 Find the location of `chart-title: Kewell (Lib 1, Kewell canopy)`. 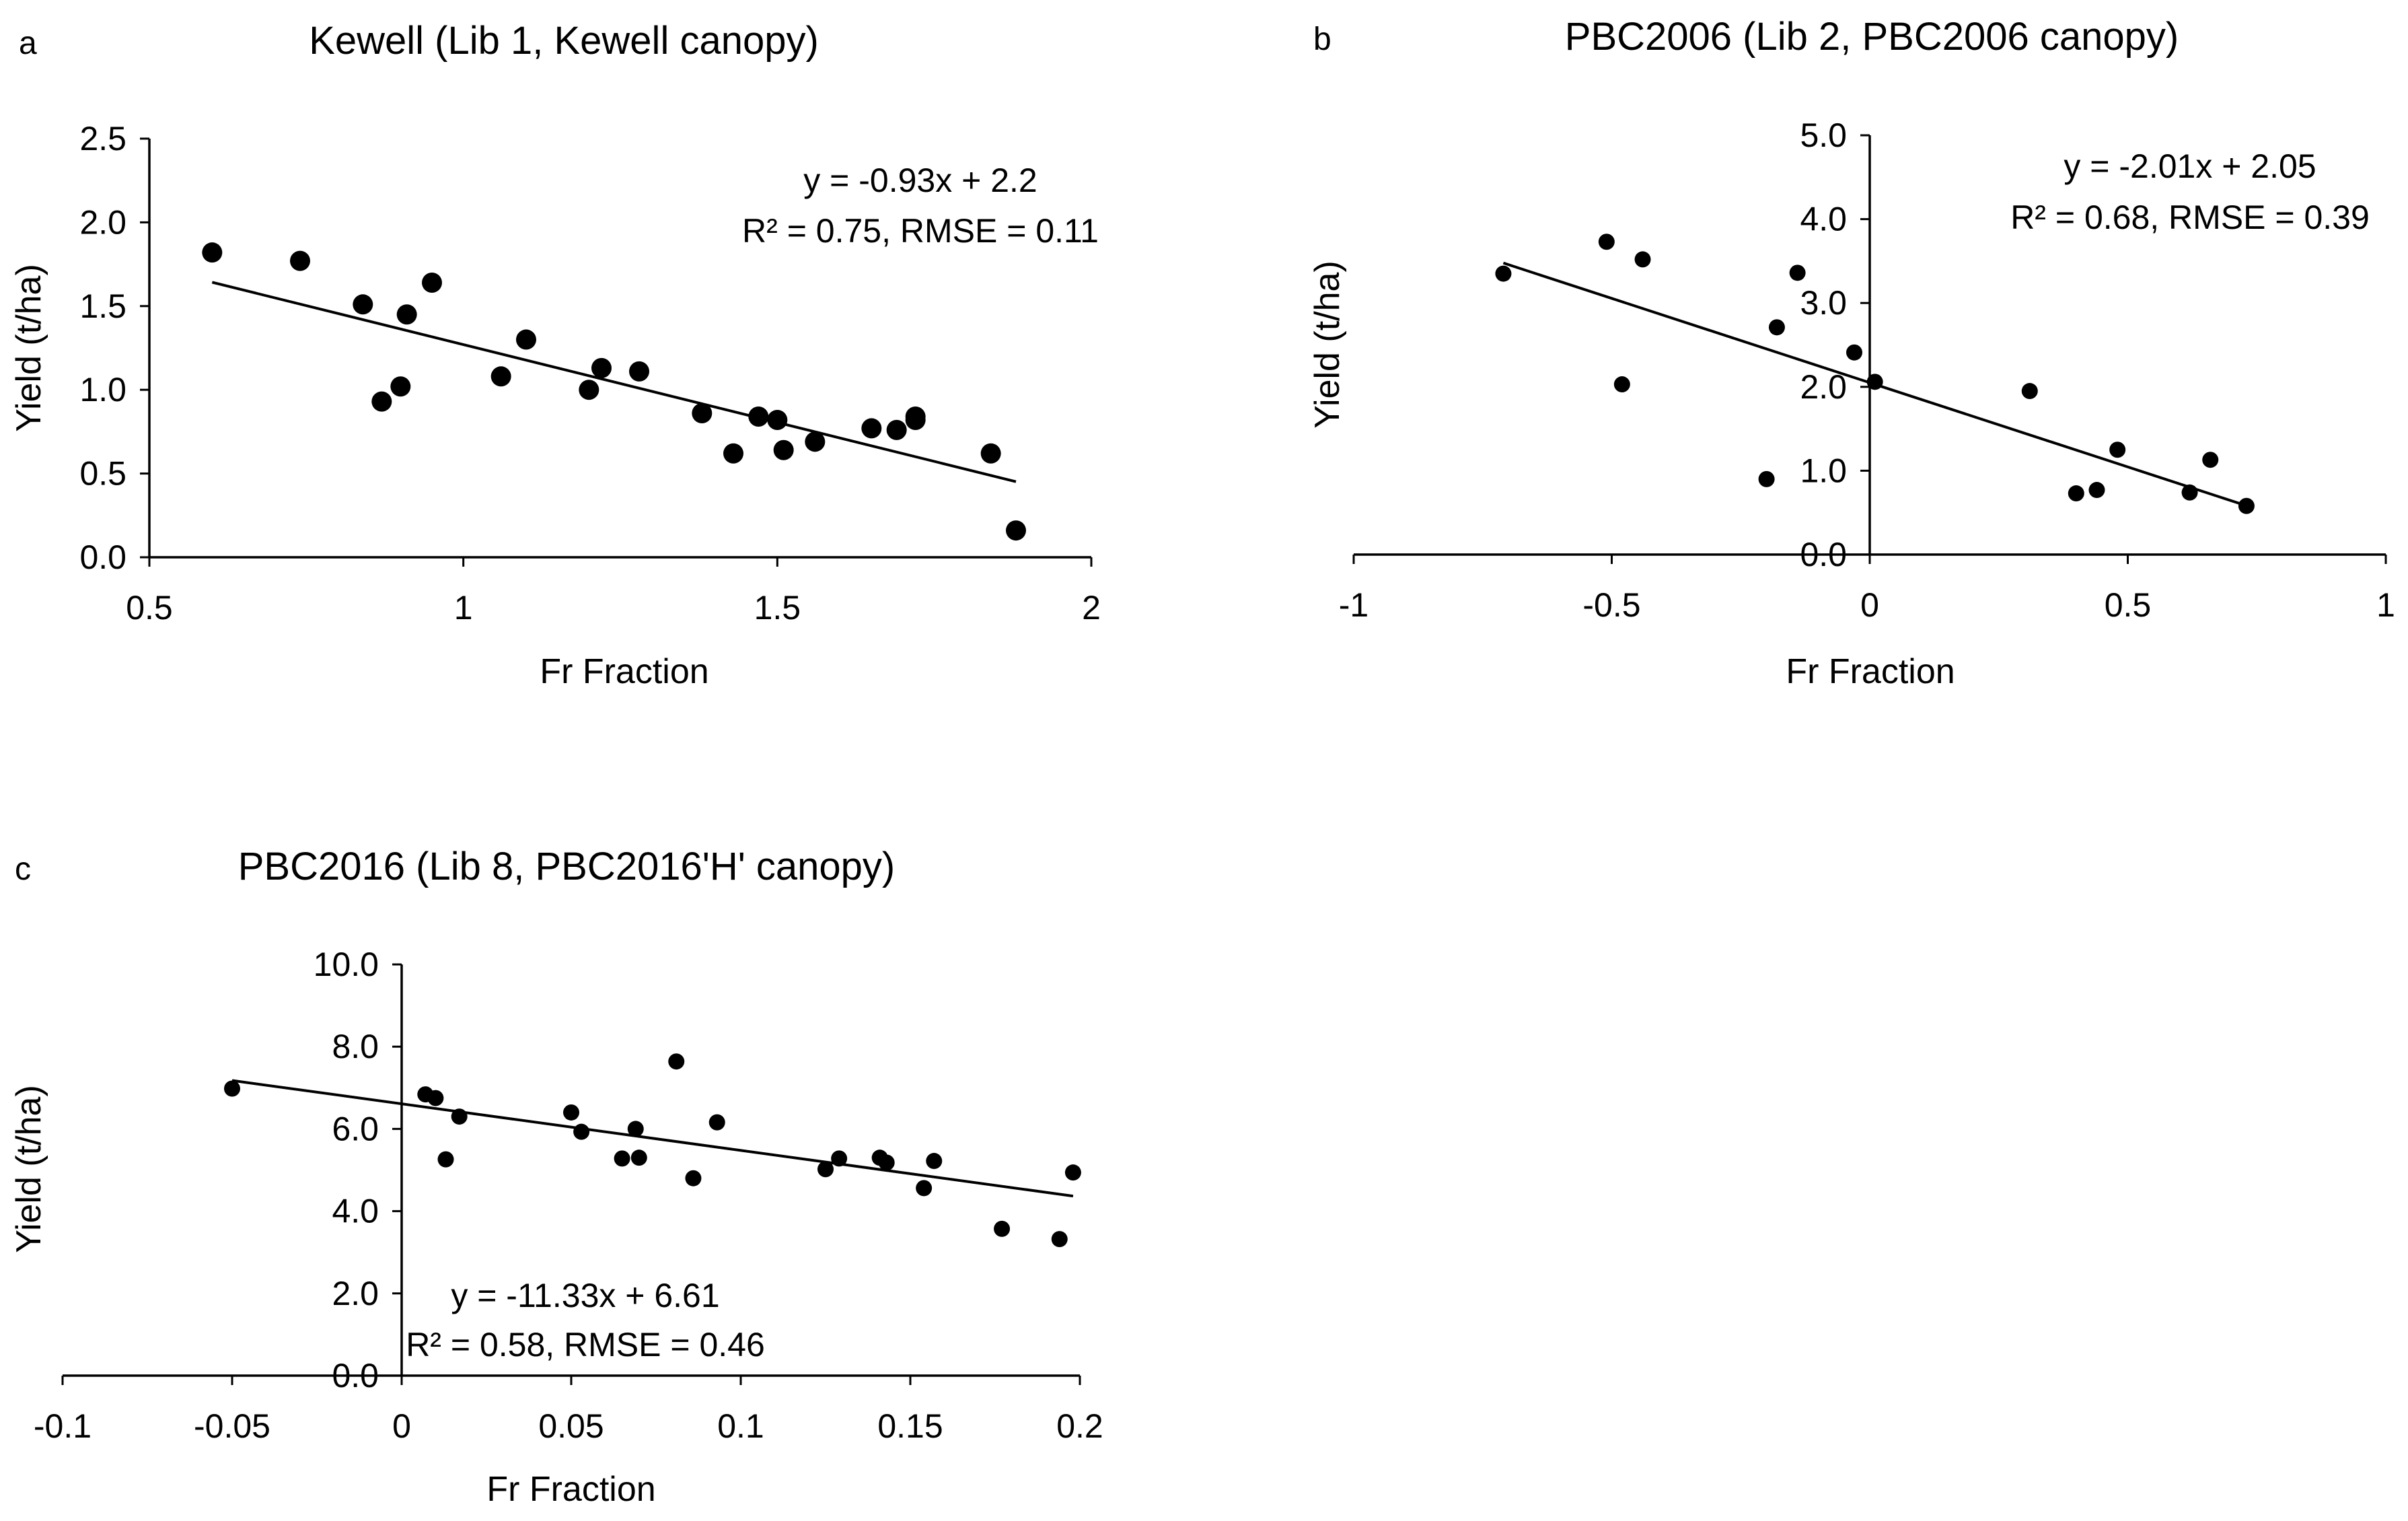

chart-title: Kewell (Lib 1, Kewell canopy) is located at coordinates (564, 41).